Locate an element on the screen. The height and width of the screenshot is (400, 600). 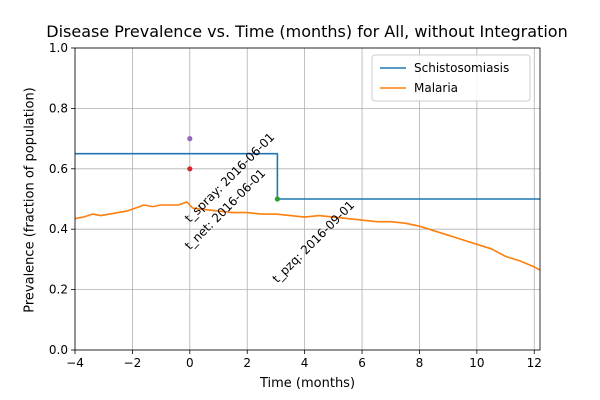
x-tick-label: 6 is located at coordinates (362, 363).